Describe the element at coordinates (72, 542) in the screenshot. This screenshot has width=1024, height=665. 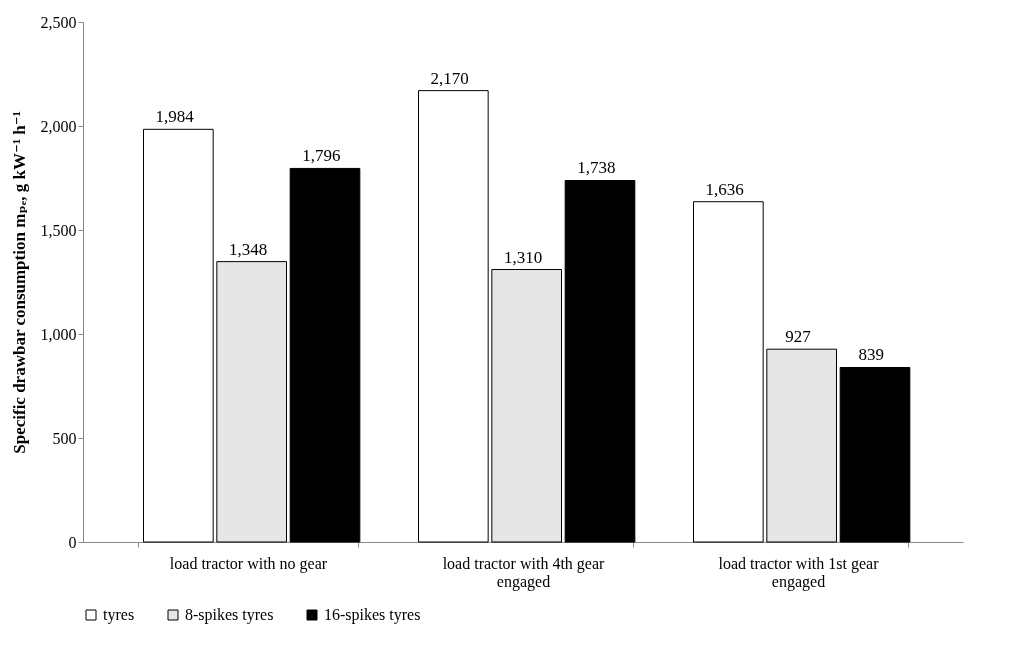
I see `y-tick-label: 0` at that location.